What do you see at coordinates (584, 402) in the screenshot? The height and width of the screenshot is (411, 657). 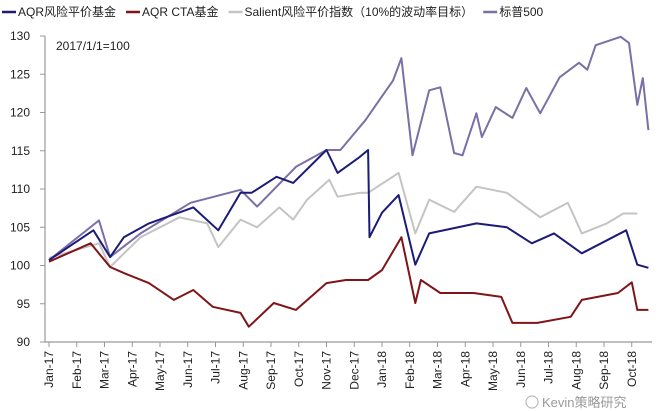 I see `watermark-text: Kevin策略研究` at bounding box center [584, 402].